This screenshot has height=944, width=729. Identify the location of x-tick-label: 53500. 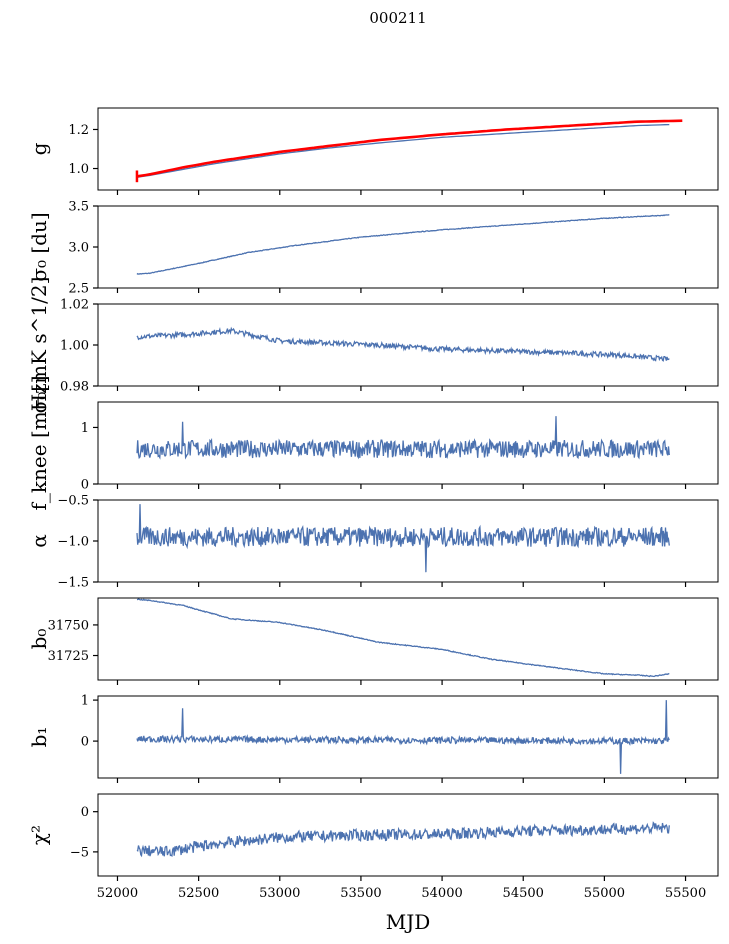
(360, 893).